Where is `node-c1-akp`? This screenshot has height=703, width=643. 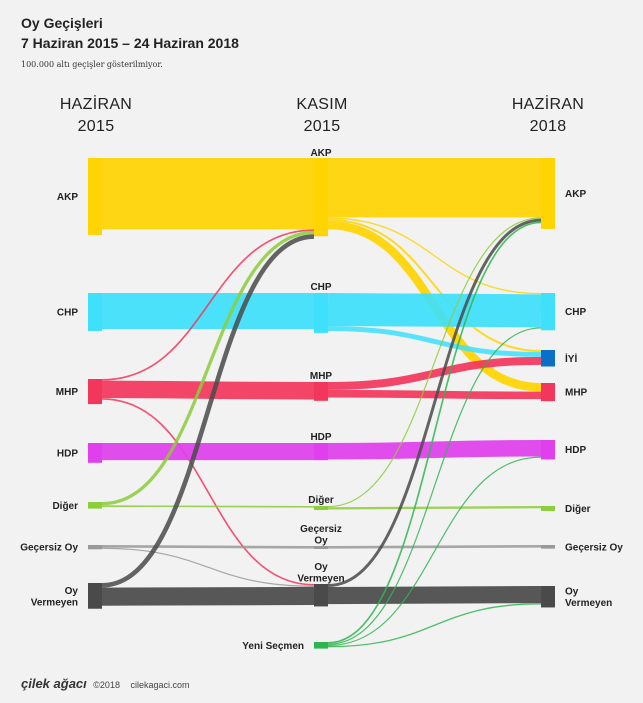 node-c1-akp is located at coordinates (321, 197).